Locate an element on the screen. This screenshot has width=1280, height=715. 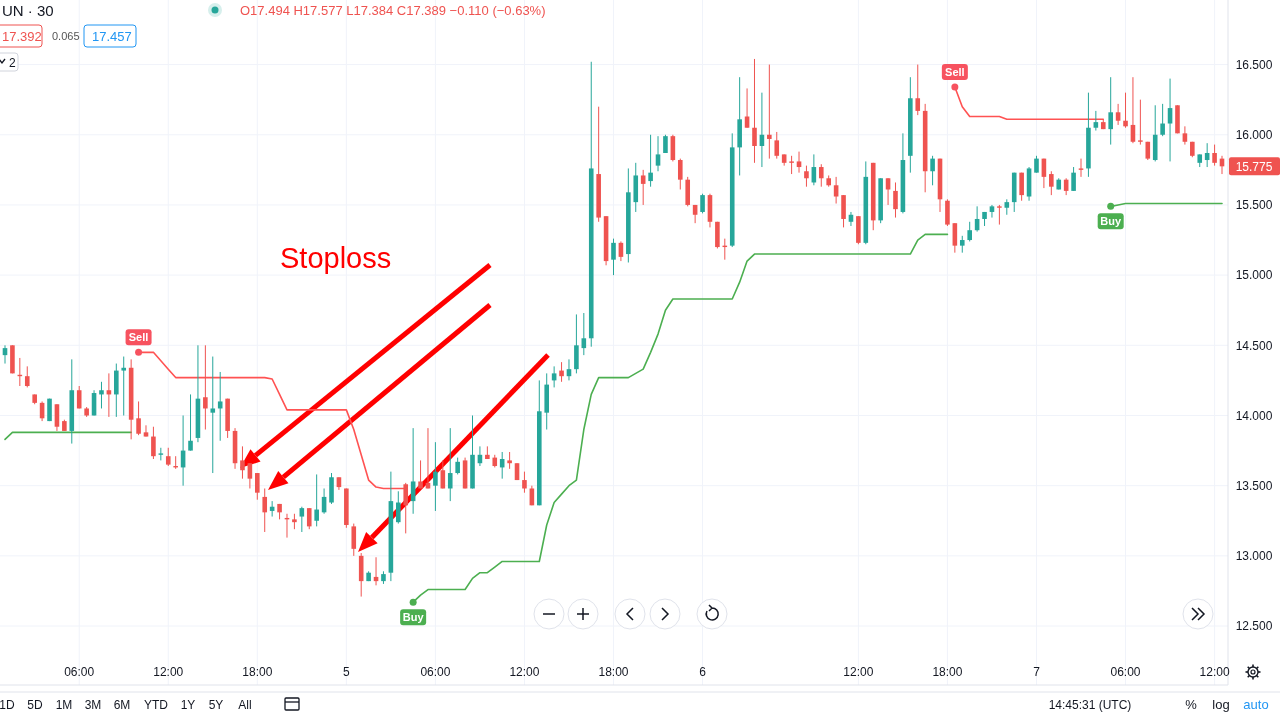
y-tick-label: 14.500 is located at coordinates (1254, 345).